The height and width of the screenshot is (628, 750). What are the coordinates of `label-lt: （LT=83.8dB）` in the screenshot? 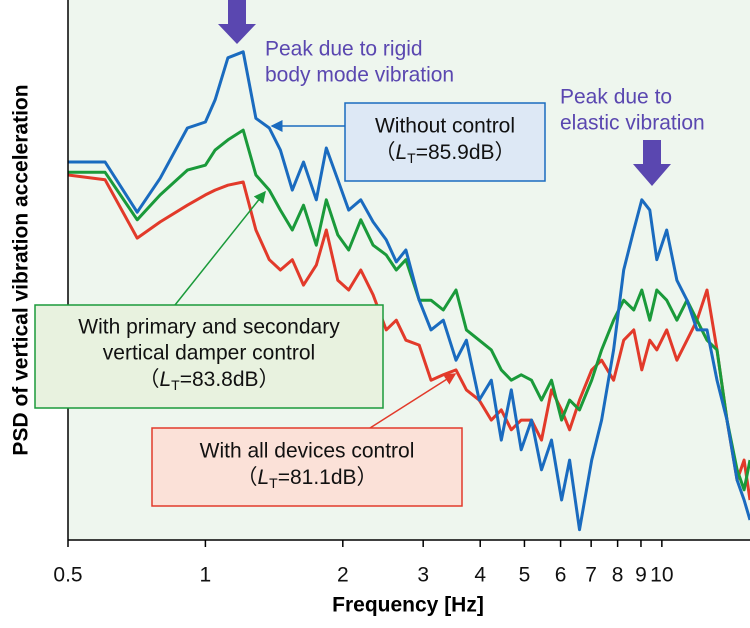 It's located at (208, 380).